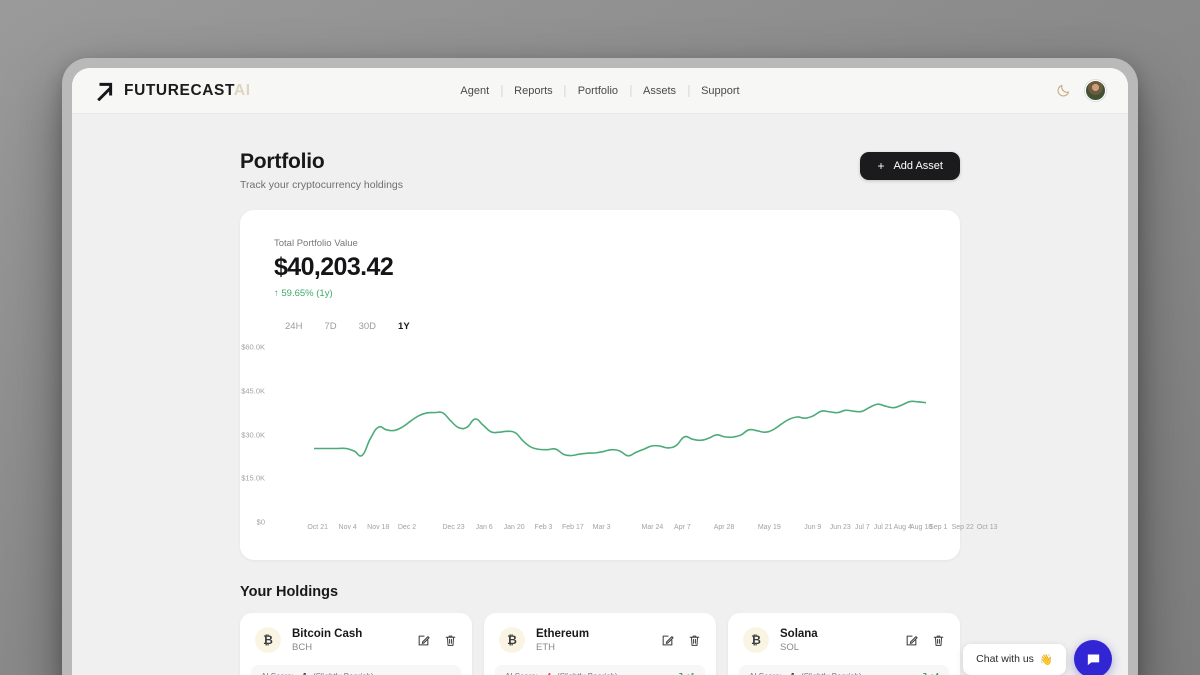 The width and height of the screenshot is (1200, 675). What do you see at coordinates (1093, 657) in the screenshot?
I see `chat-fab-button` at bounding box center [1093, 657].